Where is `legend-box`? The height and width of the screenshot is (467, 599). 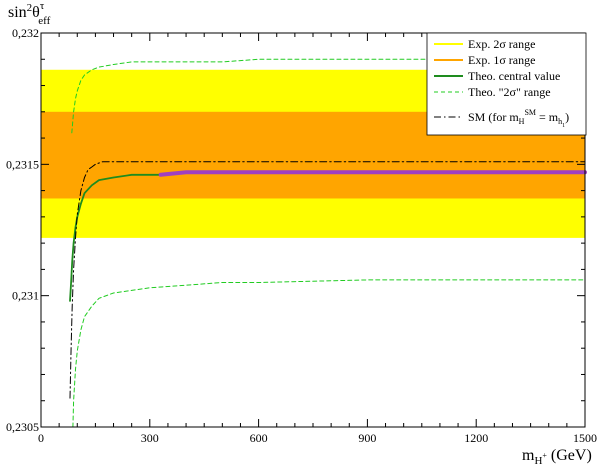 legend-box is located at coordinates (506, 84).